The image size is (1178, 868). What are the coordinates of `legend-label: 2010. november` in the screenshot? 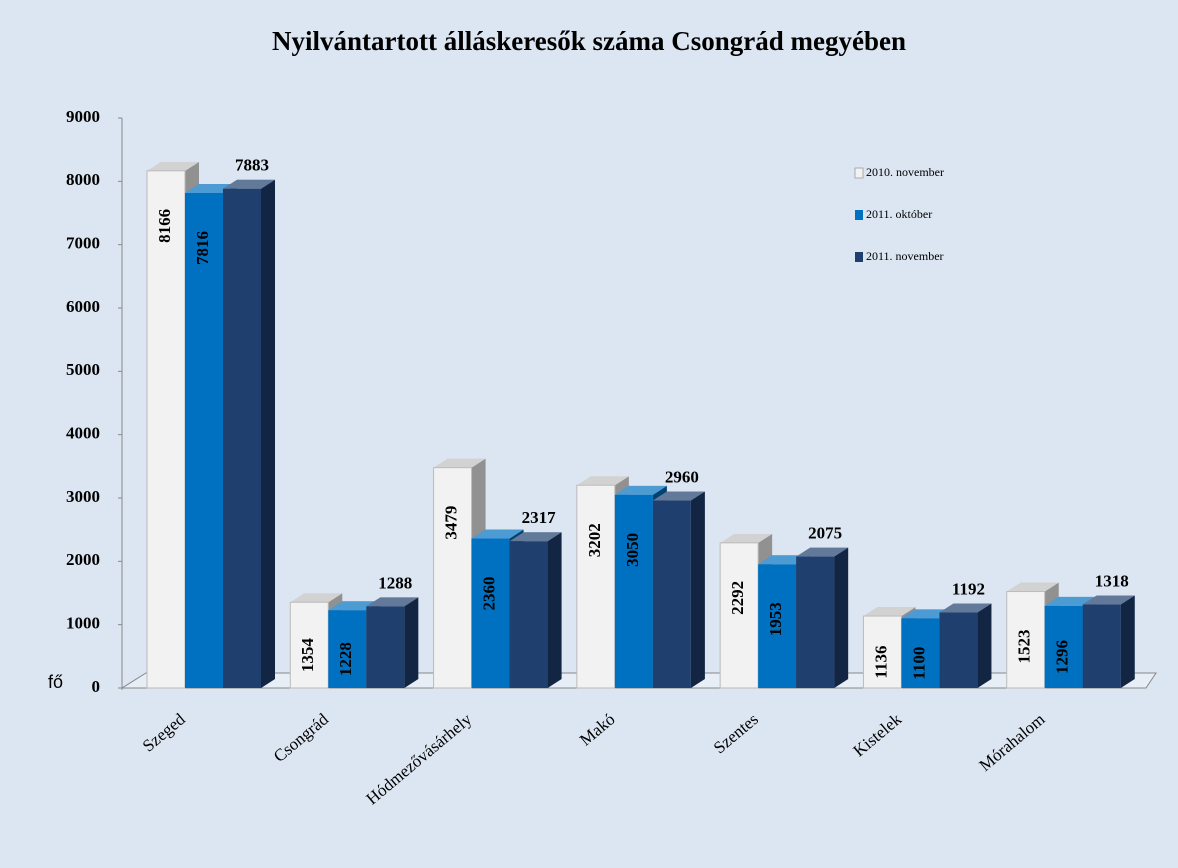 It's located at (905, 172).